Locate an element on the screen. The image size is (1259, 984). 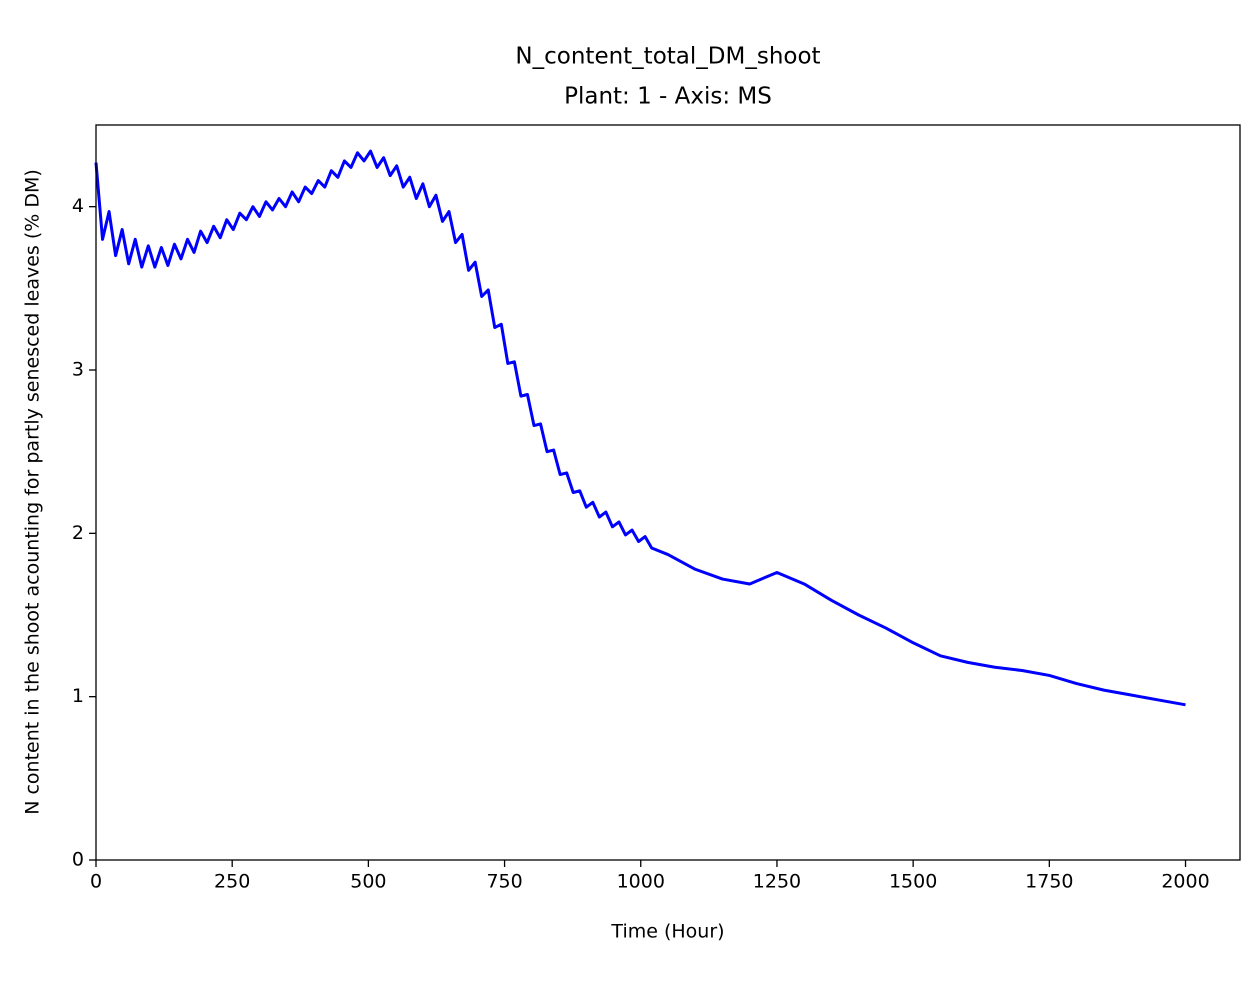
x-tick-label: 500 is located at coordinates (368, 882).